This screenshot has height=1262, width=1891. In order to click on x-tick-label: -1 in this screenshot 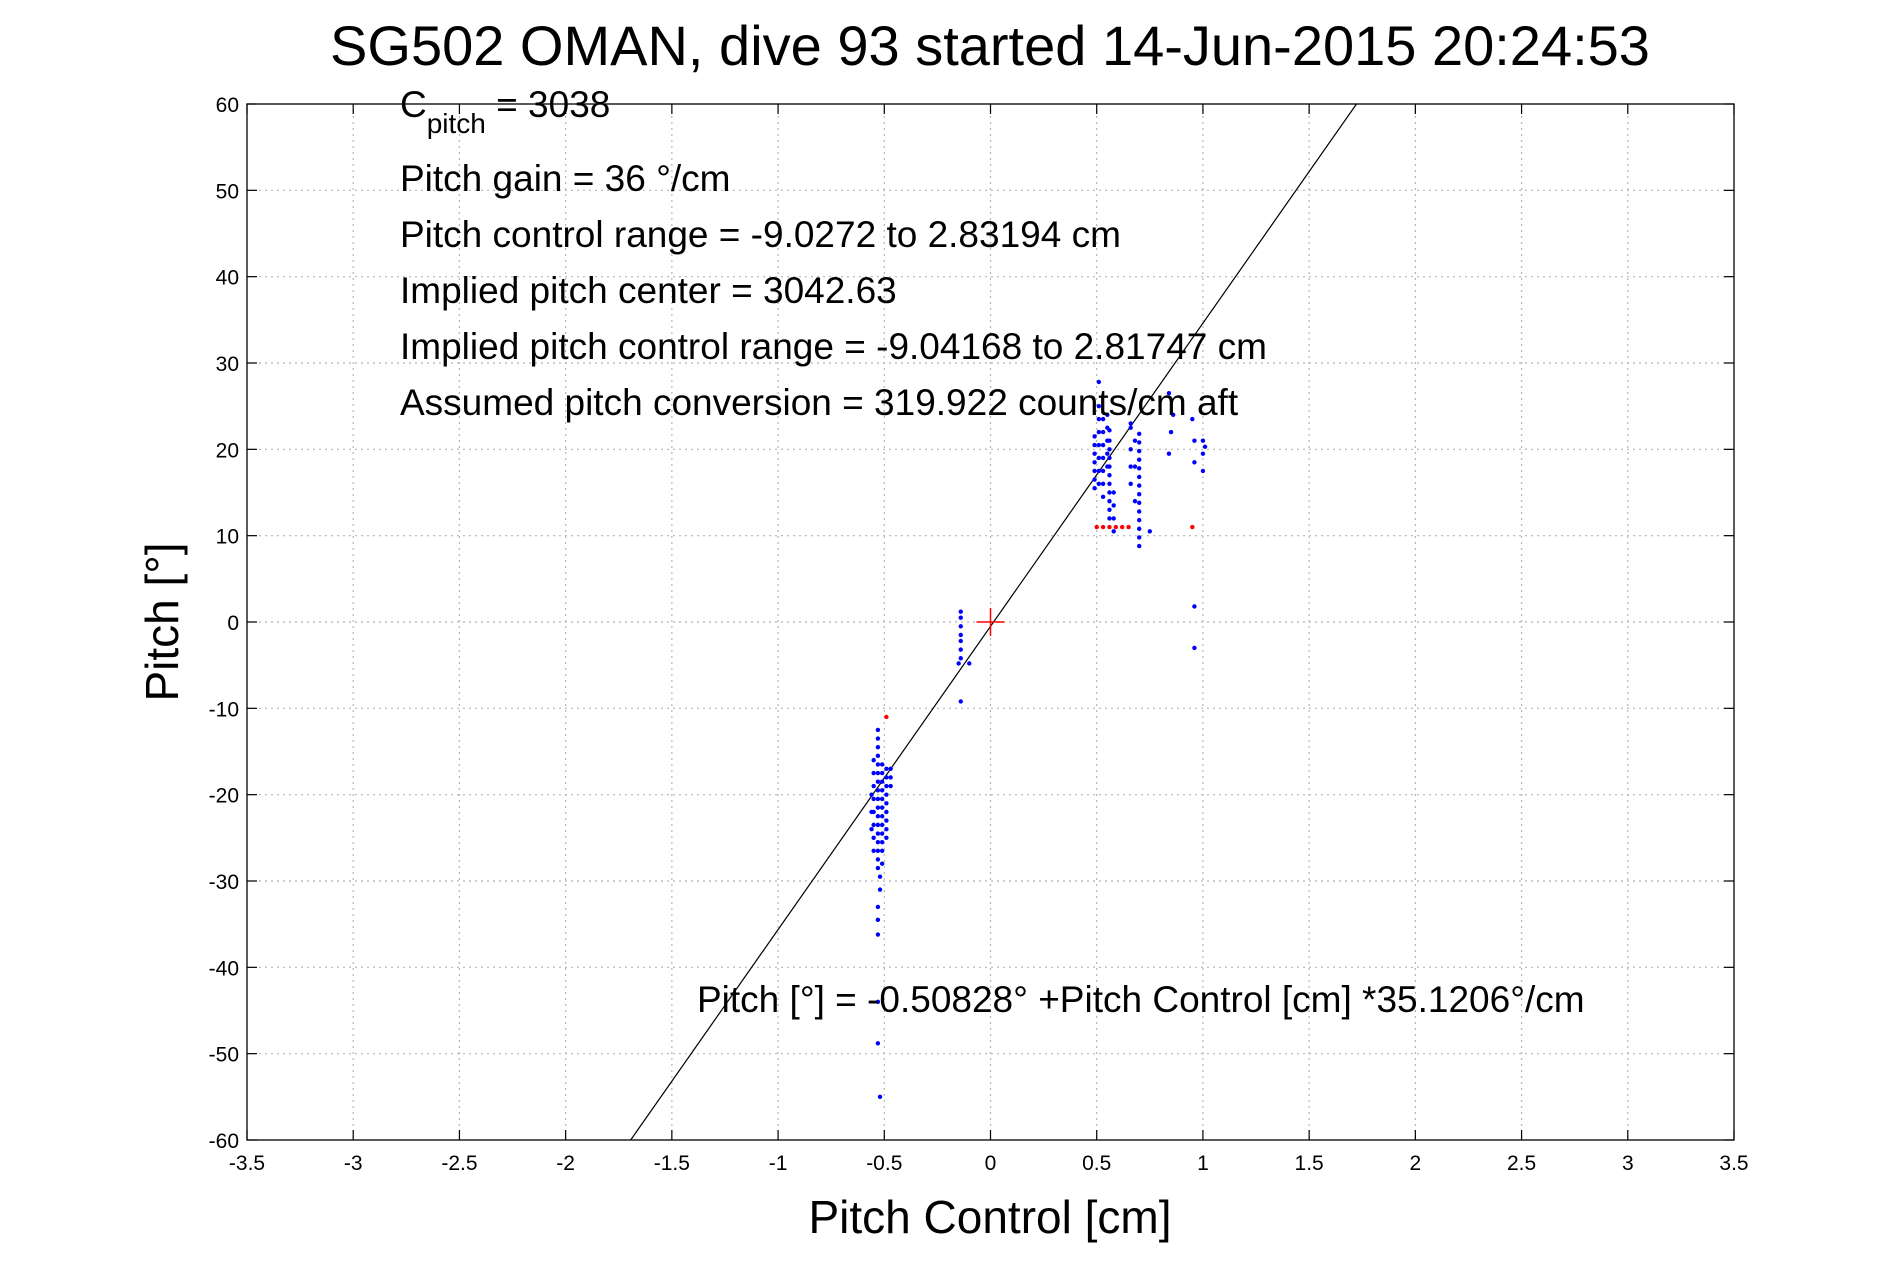, I will do `click(778, 1163)`.